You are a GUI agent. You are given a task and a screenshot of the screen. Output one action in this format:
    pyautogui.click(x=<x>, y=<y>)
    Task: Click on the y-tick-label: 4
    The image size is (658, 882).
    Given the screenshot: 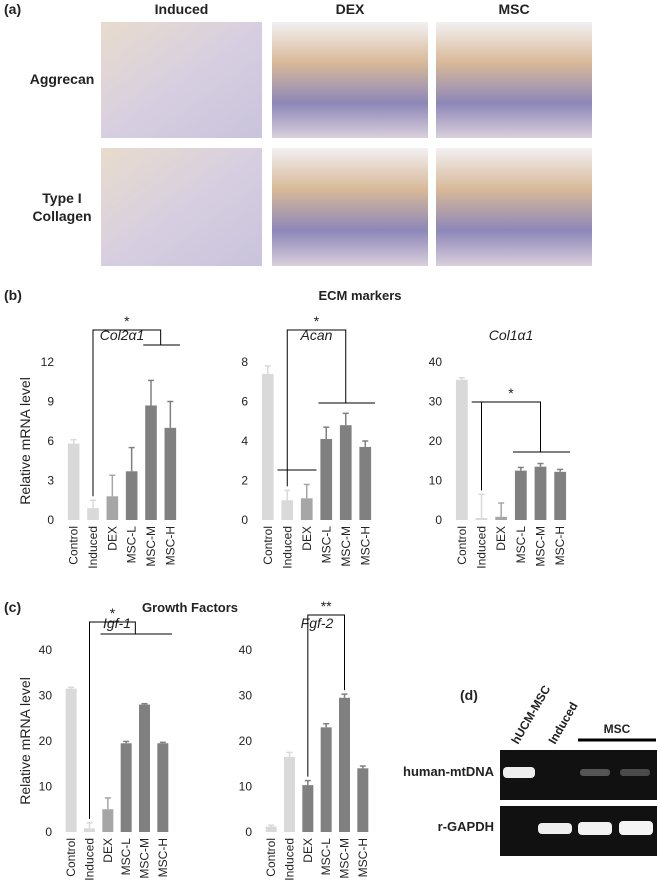 What is the action you would take?
    pyautogui.click(x=244, y=441)
    